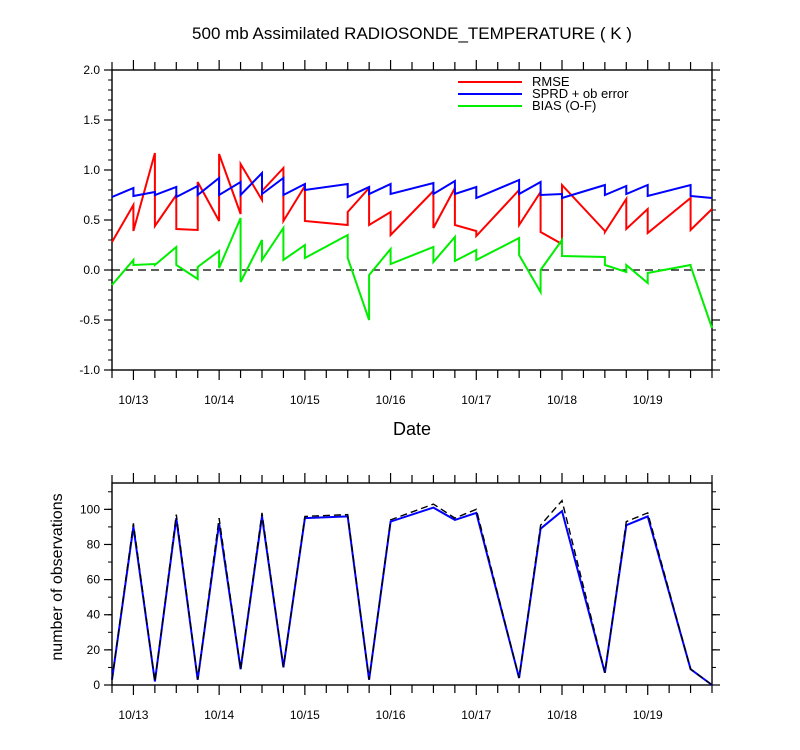  Describe the element at coordinates (57, 576) in the screenshot. I see `bottom-chart-y-axis-label: number of observations` at that location.